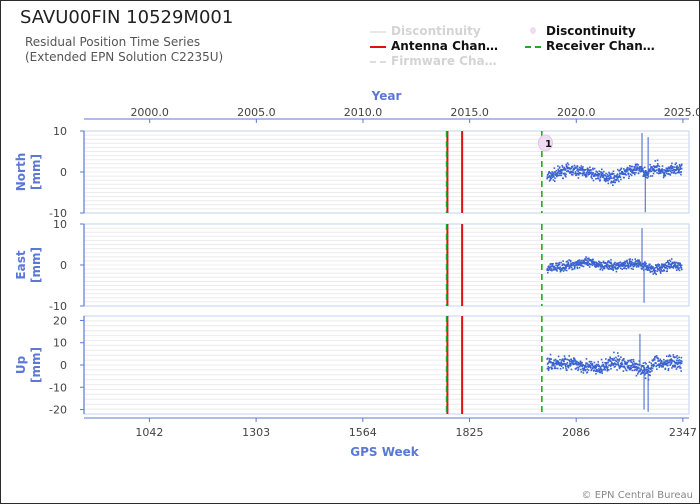  What do you see at coordinates (386, 96) in the screenshot?
I see `top-axis-title: Year` at bounding box center [386, 96].